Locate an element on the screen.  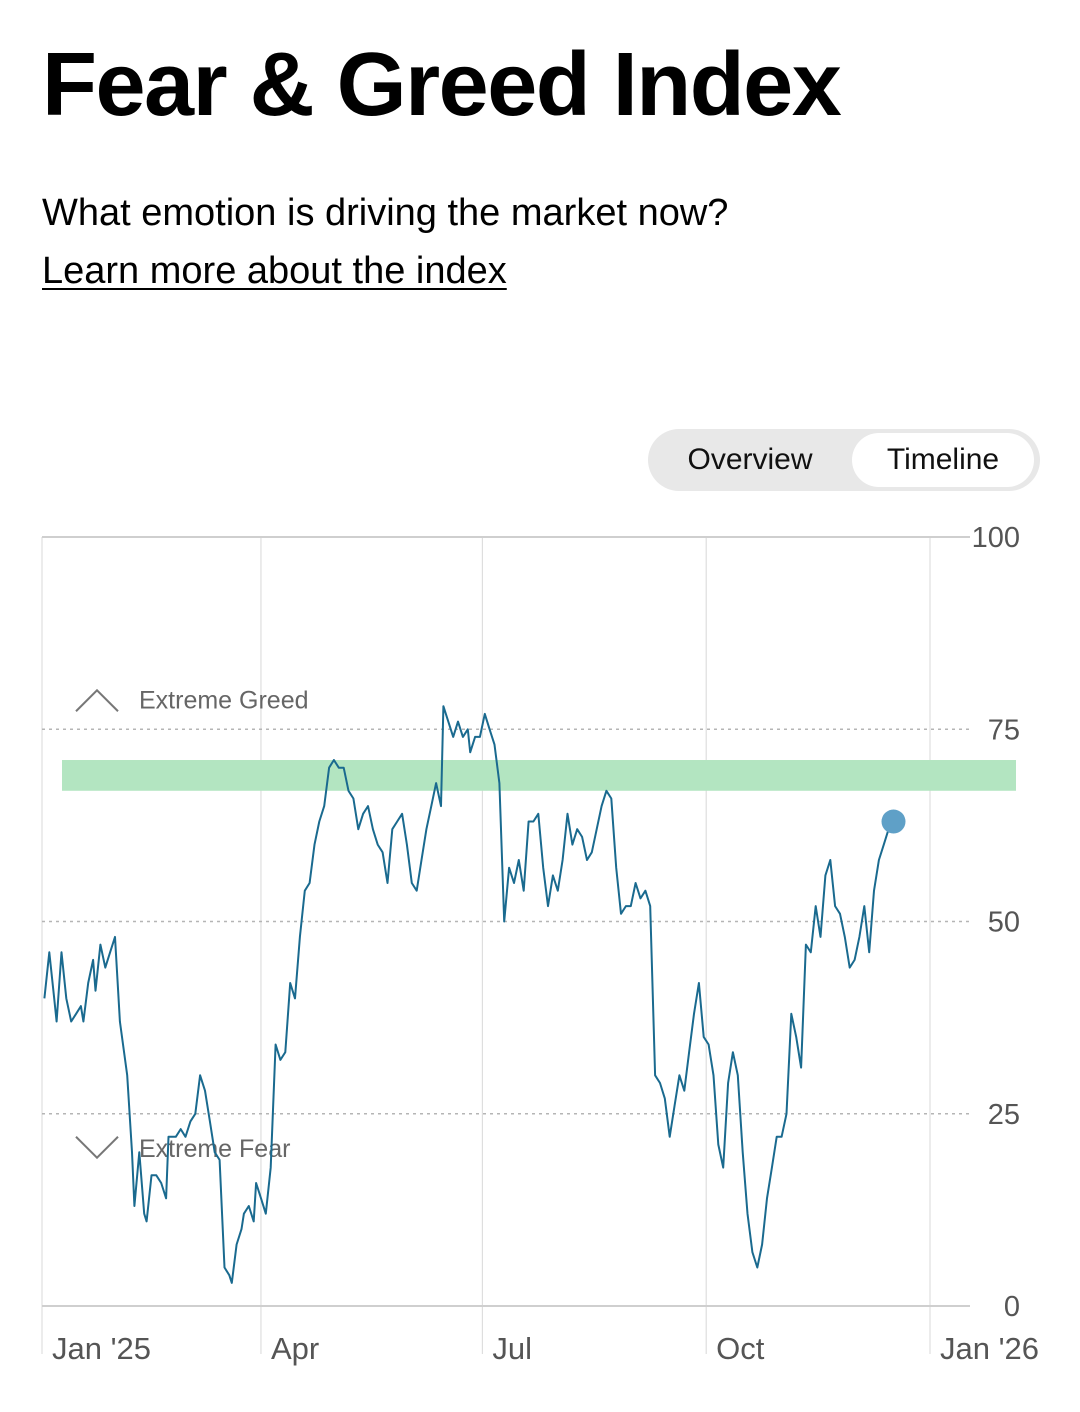
x-tick-label: Apr is located at coordinates (295, 1348).